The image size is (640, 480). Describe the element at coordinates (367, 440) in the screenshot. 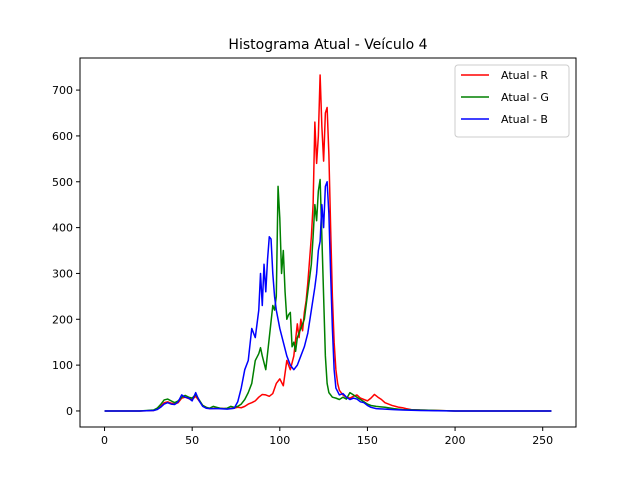

I see `x-tick-label: 150` at that location.